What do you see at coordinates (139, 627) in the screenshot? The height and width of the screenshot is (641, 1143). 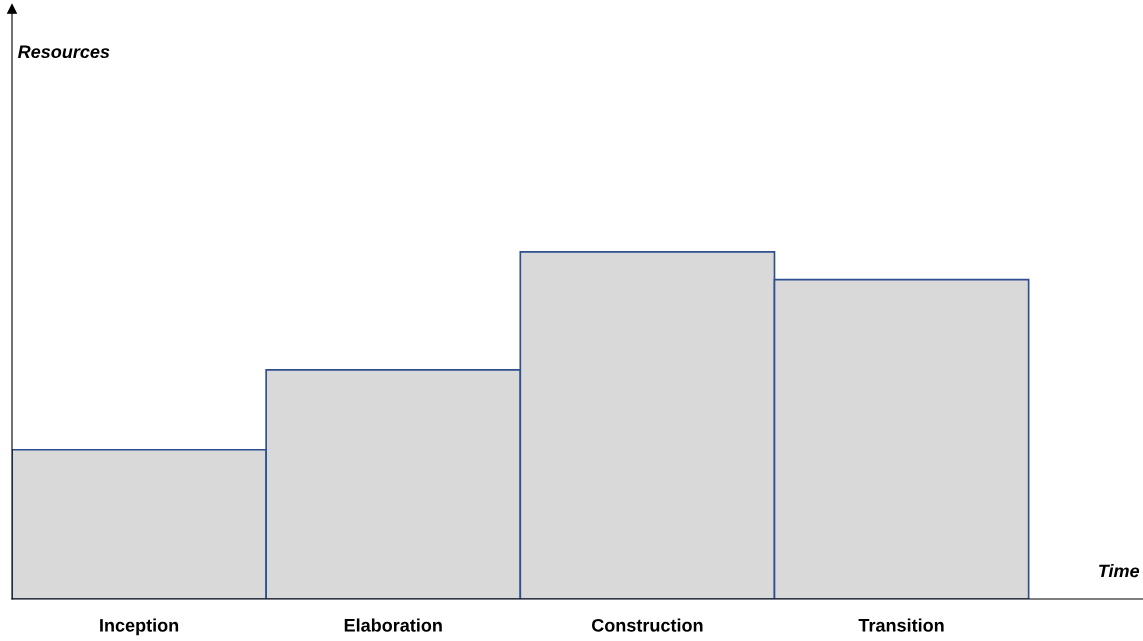 I see `x-tick-label: Inception` at bounding box center [139, 627].